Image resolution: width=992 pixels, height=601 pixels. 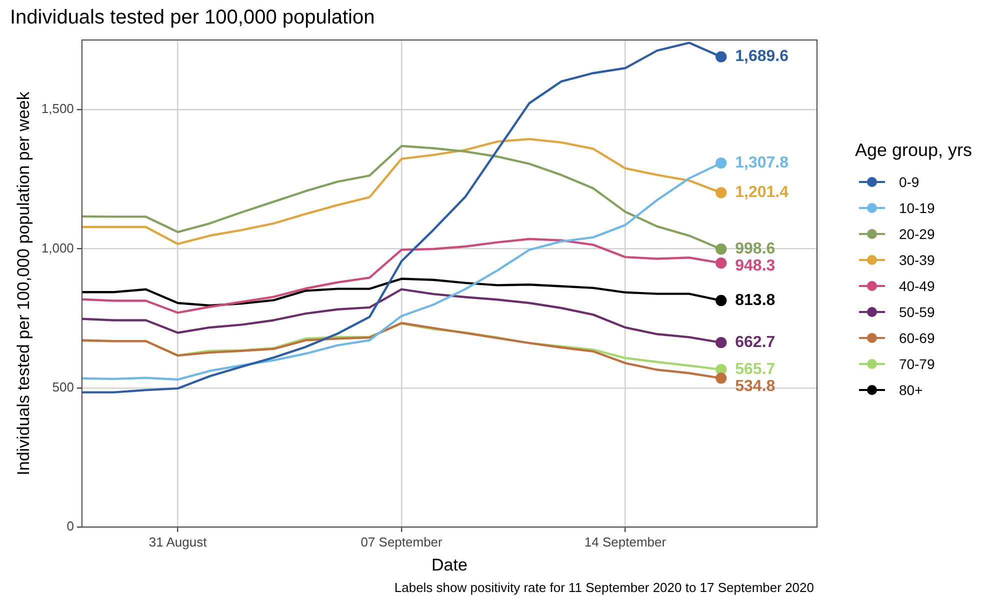 What do you see at coordinates (762, 193) in the screenshot?
I see `data-label: 1,201.4` at bounding box center [762, 193].